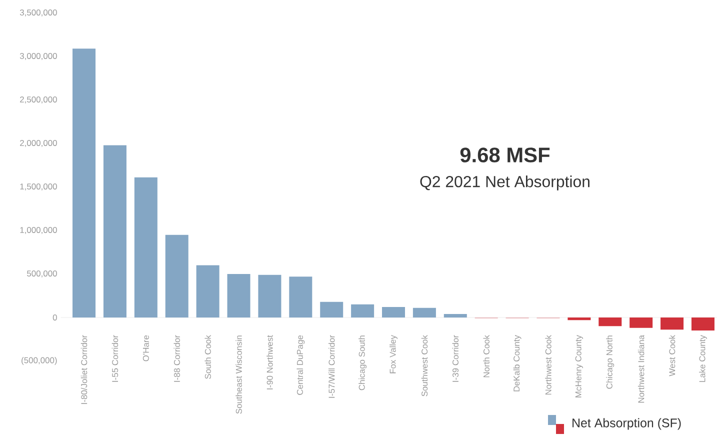 The image size is (719, 446). I want to click on x-tick-label: Fox Valley, so click(394, 354).